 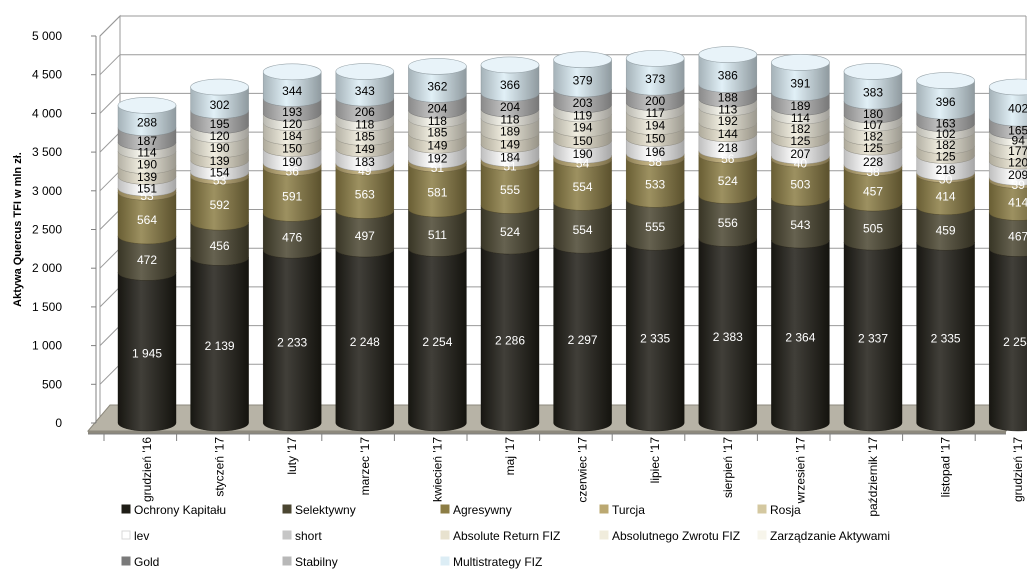 What do you see at coordinates (510, 341) in the screenshot?
I see `data-label: 2 286` at bounding box center [510, 341].